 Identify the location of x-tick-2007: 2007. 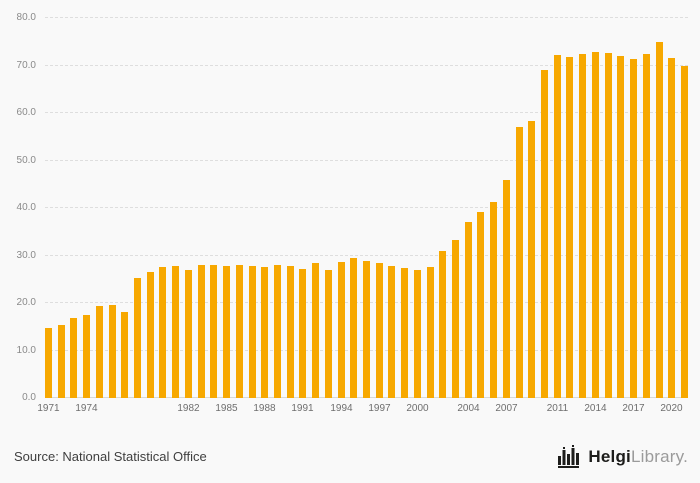
(506, 408).